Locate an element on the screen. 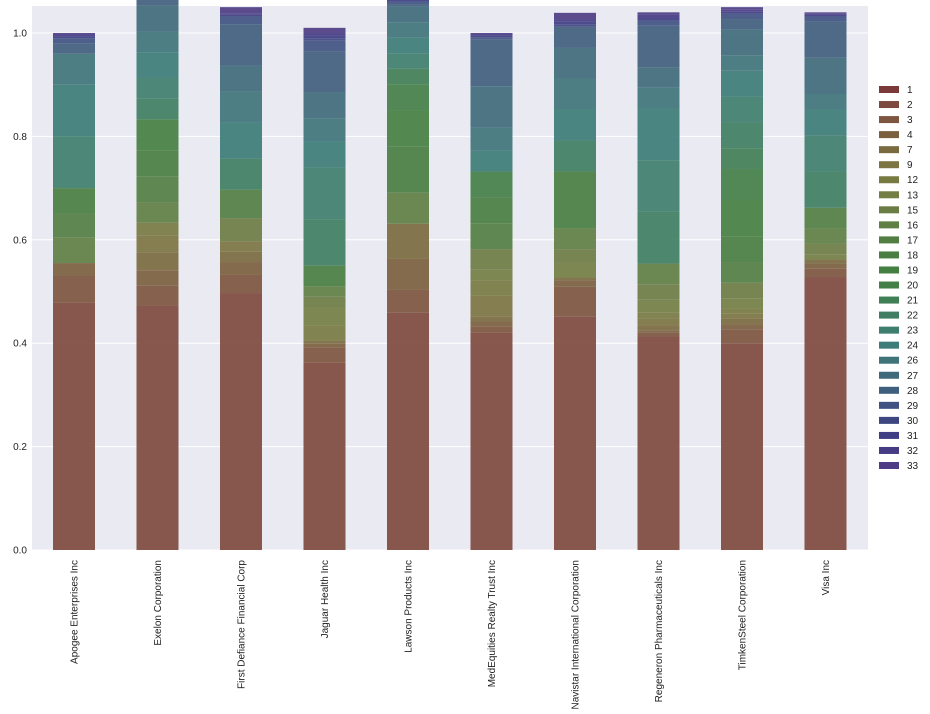 Image resolution: width=930 pixels, height=714 pixels. legend-label: 17 is located at coordinates (913, 240).